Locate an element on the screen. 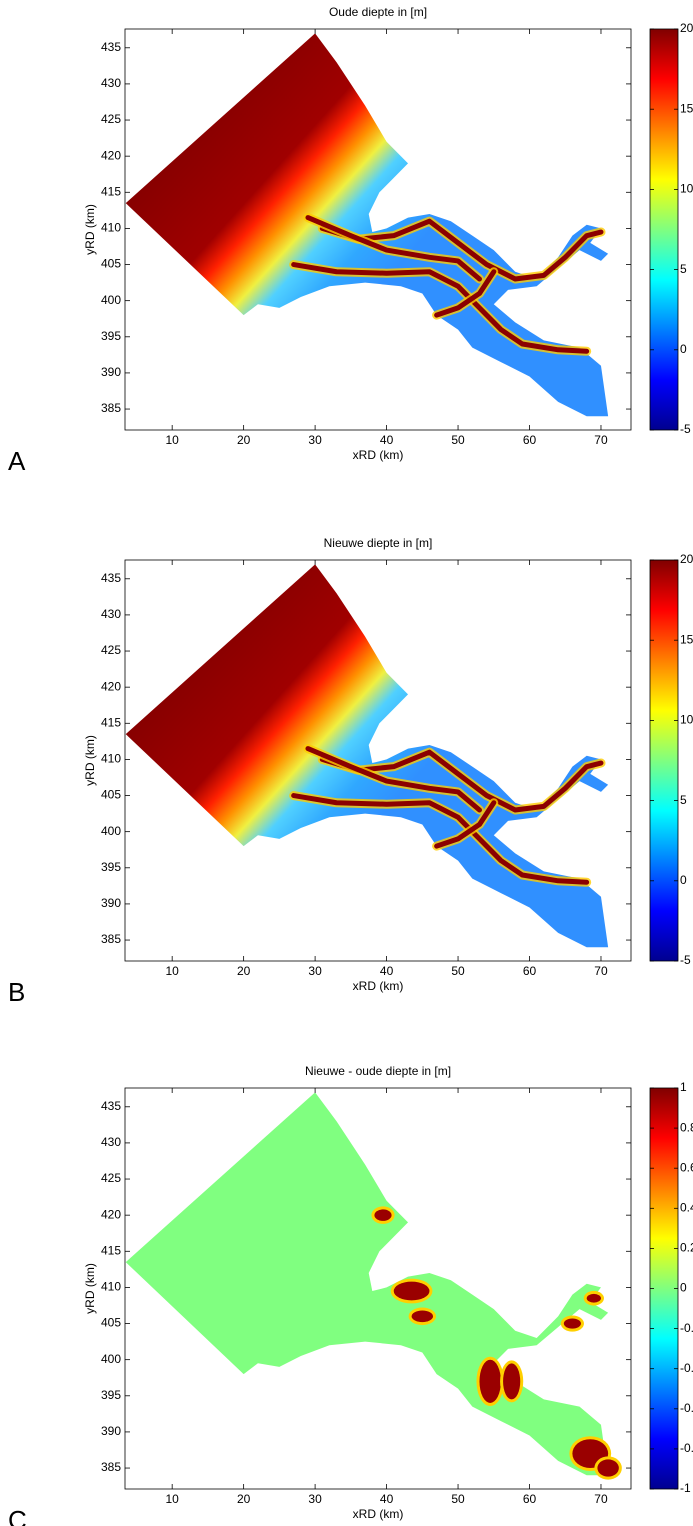 Image resolution: width=693 pixels, height=1526 pixels. colorbar-tick-label: -0.4 is located at coordinates (686, 1368).